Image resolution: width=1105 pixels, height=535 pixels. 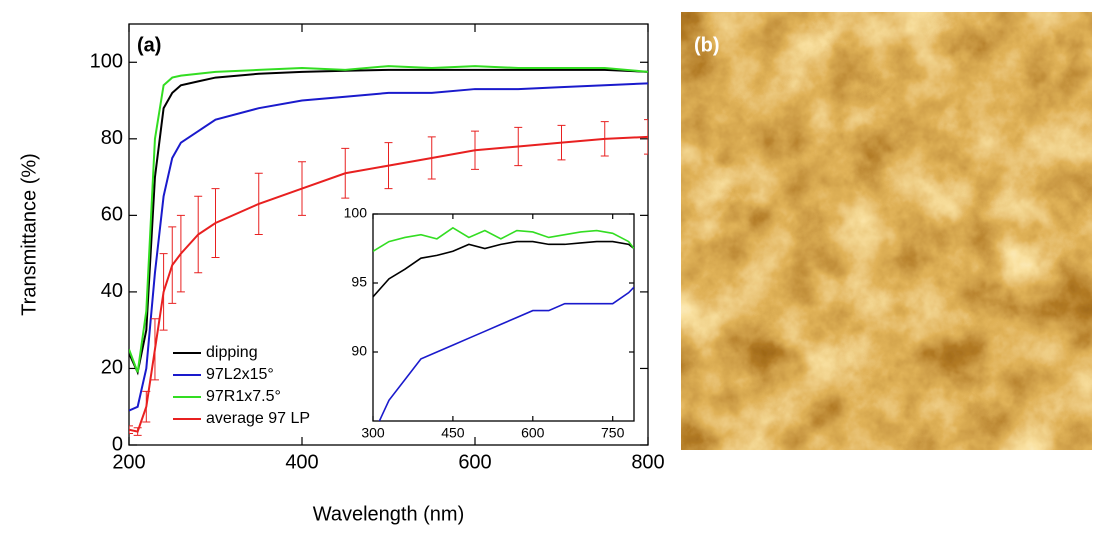 I want to click on legend-label: 97L2x15°, so click(x=240, y=374).